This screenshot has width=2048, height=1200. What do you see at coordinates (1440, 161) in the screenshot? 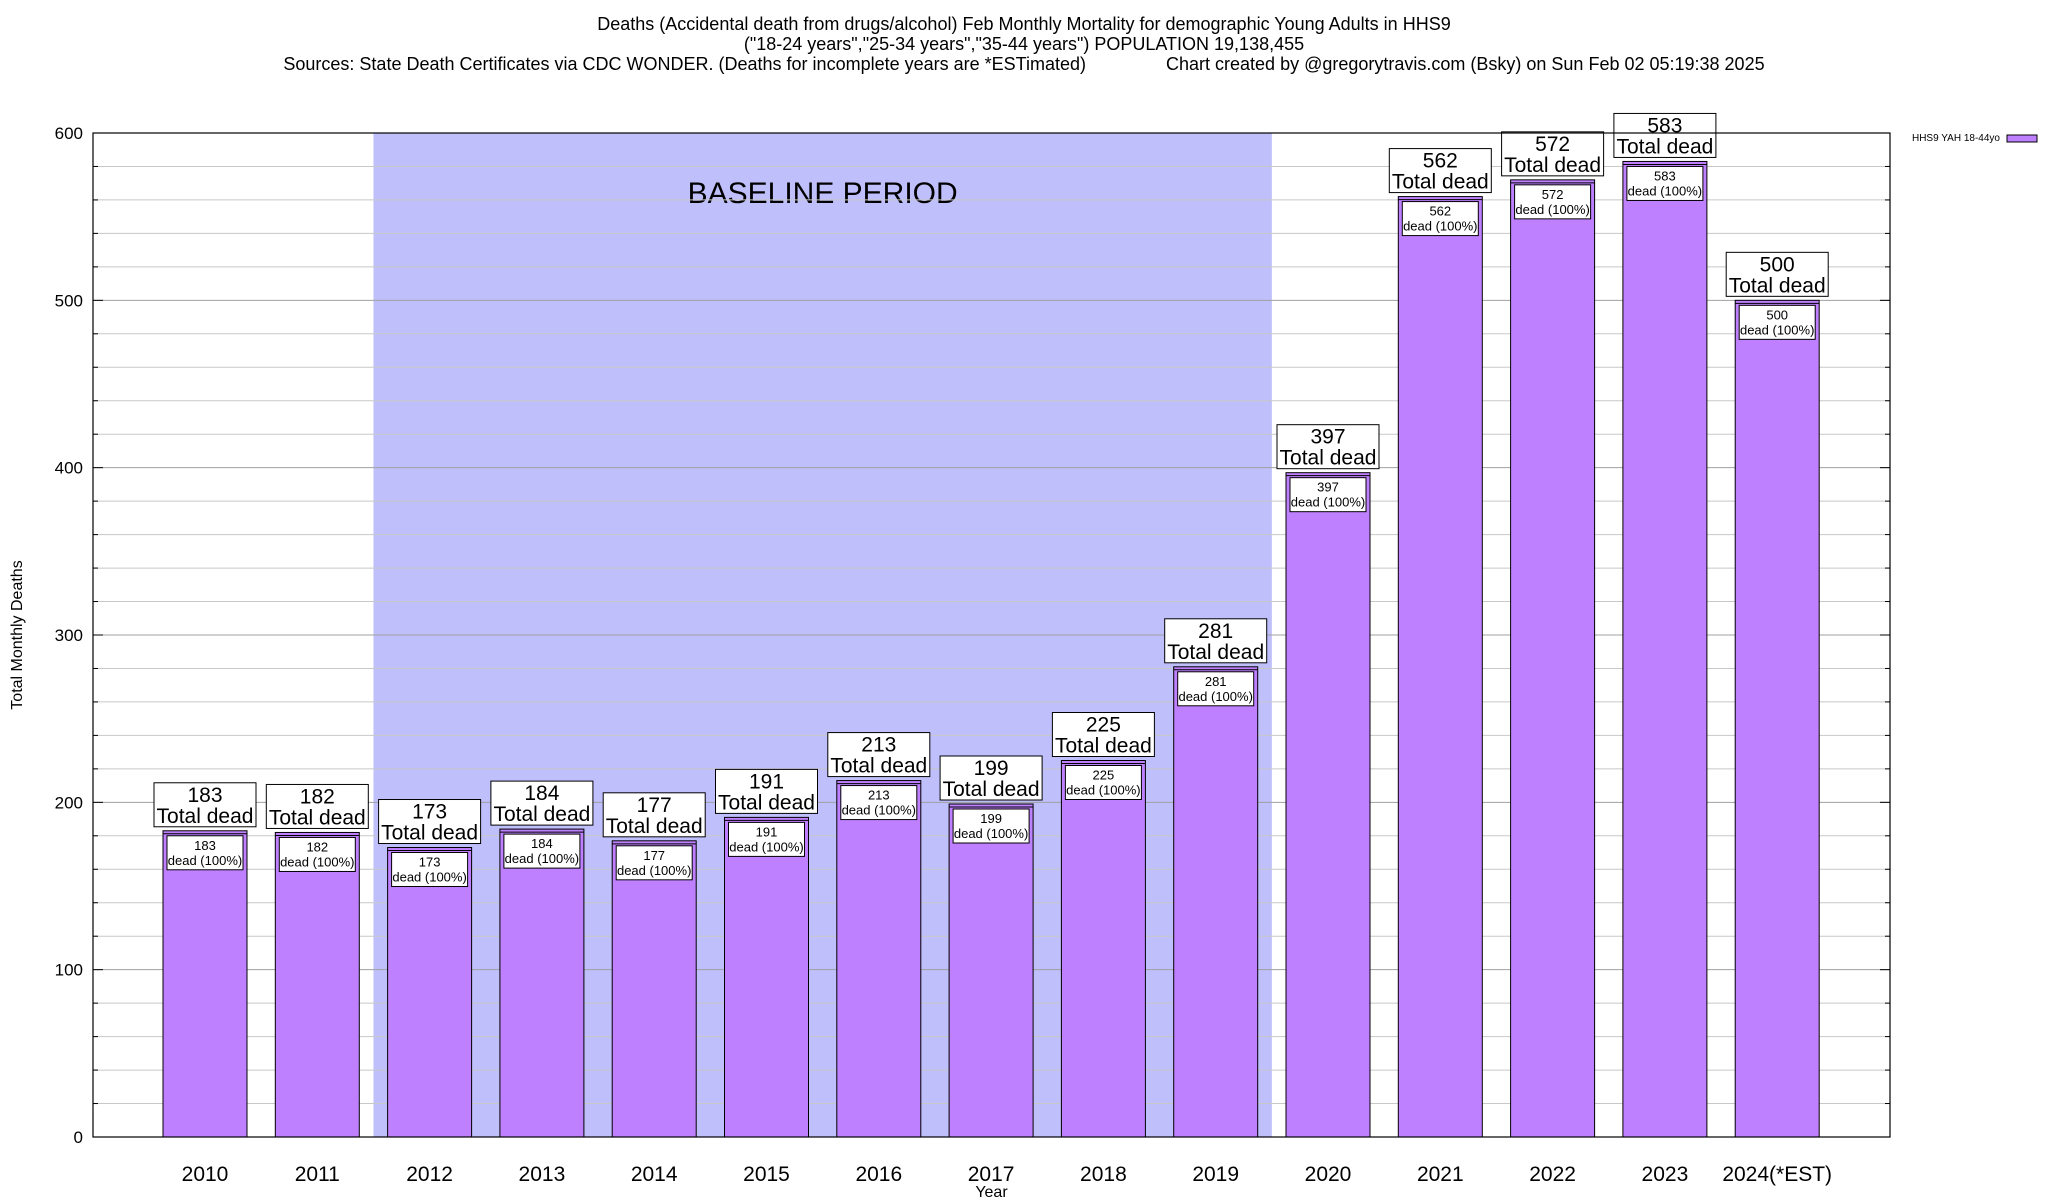
I see `total-value-label: 562` at bounding box center [1440, 161].